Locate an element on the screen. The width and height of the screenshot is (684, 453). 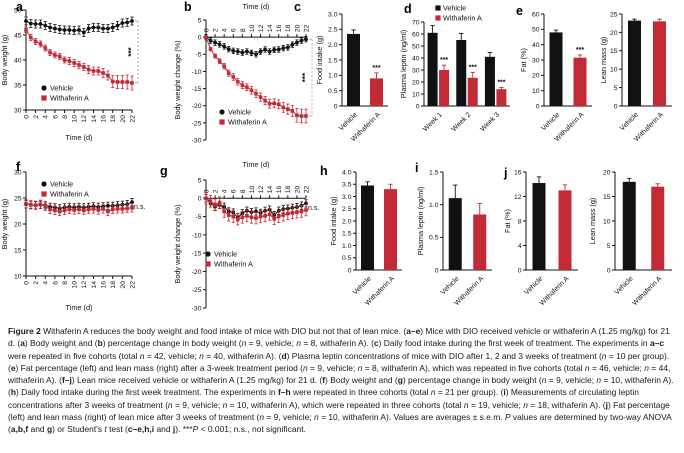
caption-segment: ) or Student's is located at coordinates (78, 429).